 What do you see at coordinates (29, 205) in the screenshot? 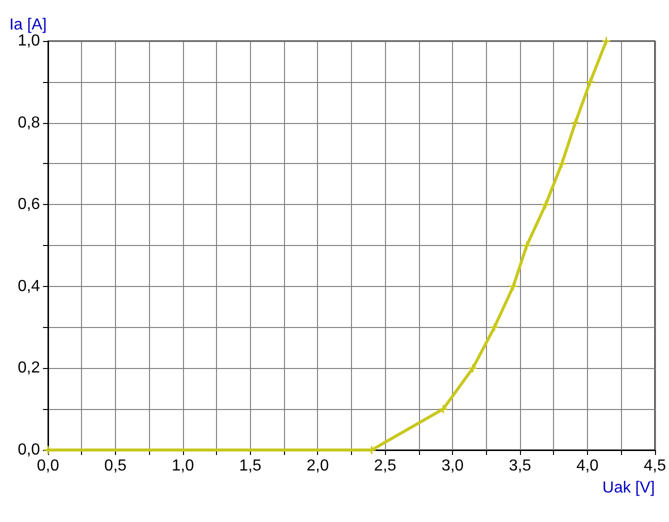
I see `y-tick-label: 0,6` at bounding box center [29, 205].